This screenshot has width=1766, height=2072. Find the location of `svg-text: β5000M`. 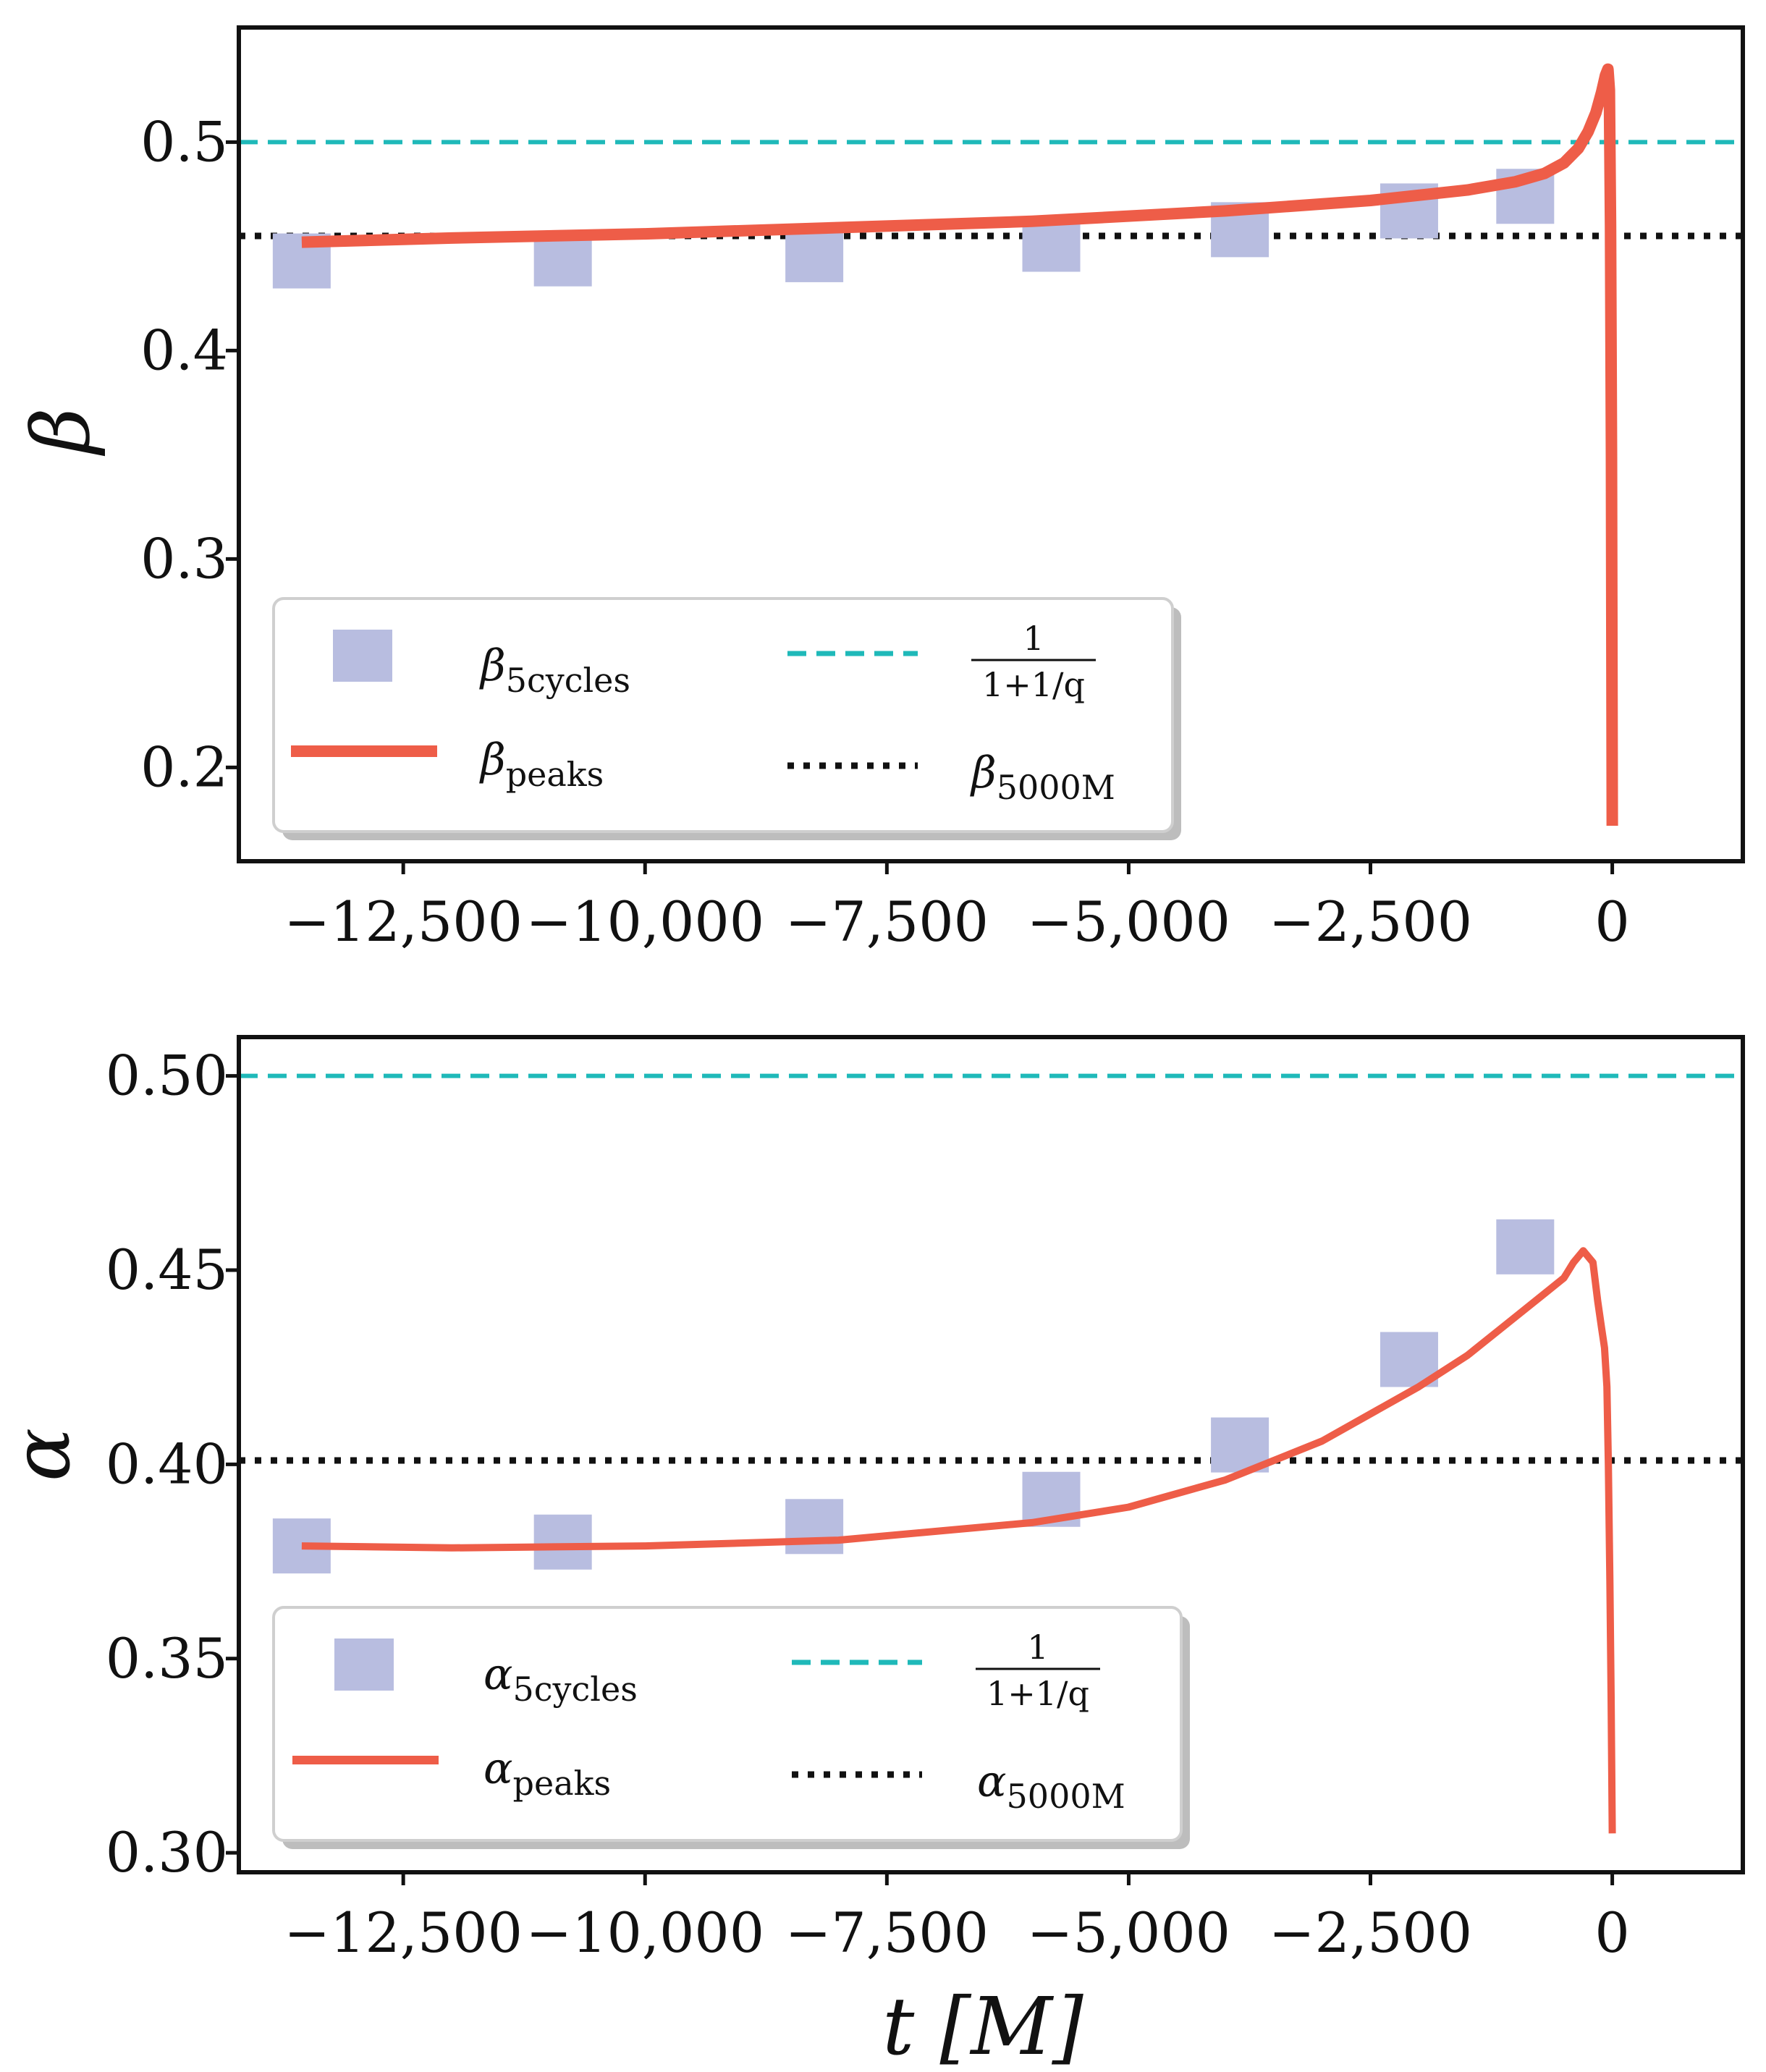

svg-text: β5000M is located at coordinates (1042, 777).